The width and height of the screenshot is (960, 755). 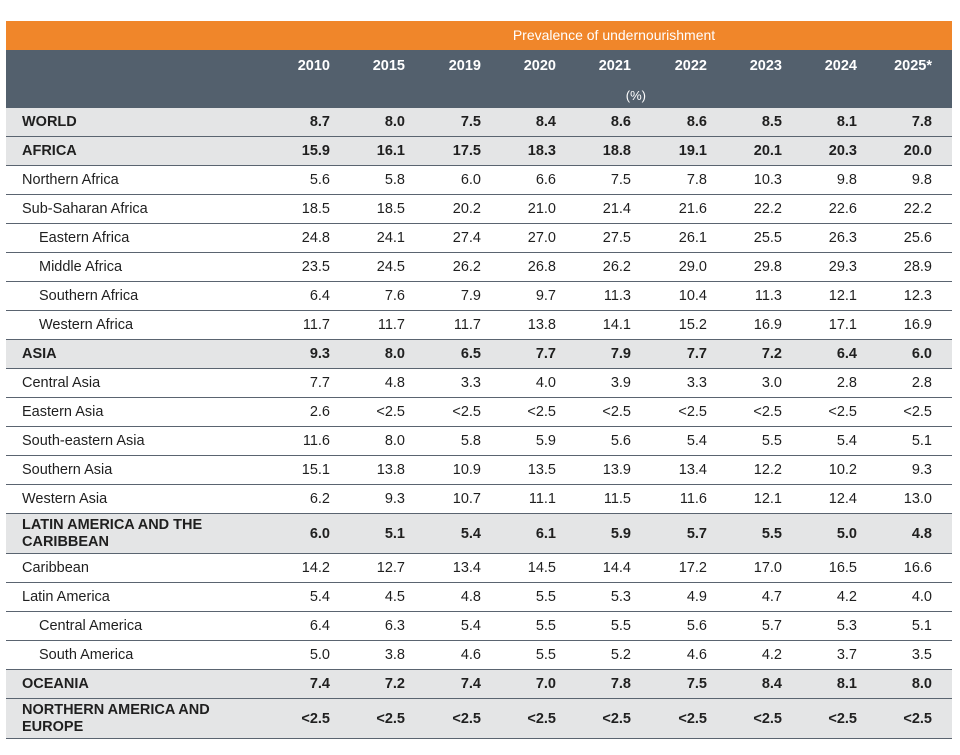 I want to click on value-cell: 18.8, so click(x=616, y=151).